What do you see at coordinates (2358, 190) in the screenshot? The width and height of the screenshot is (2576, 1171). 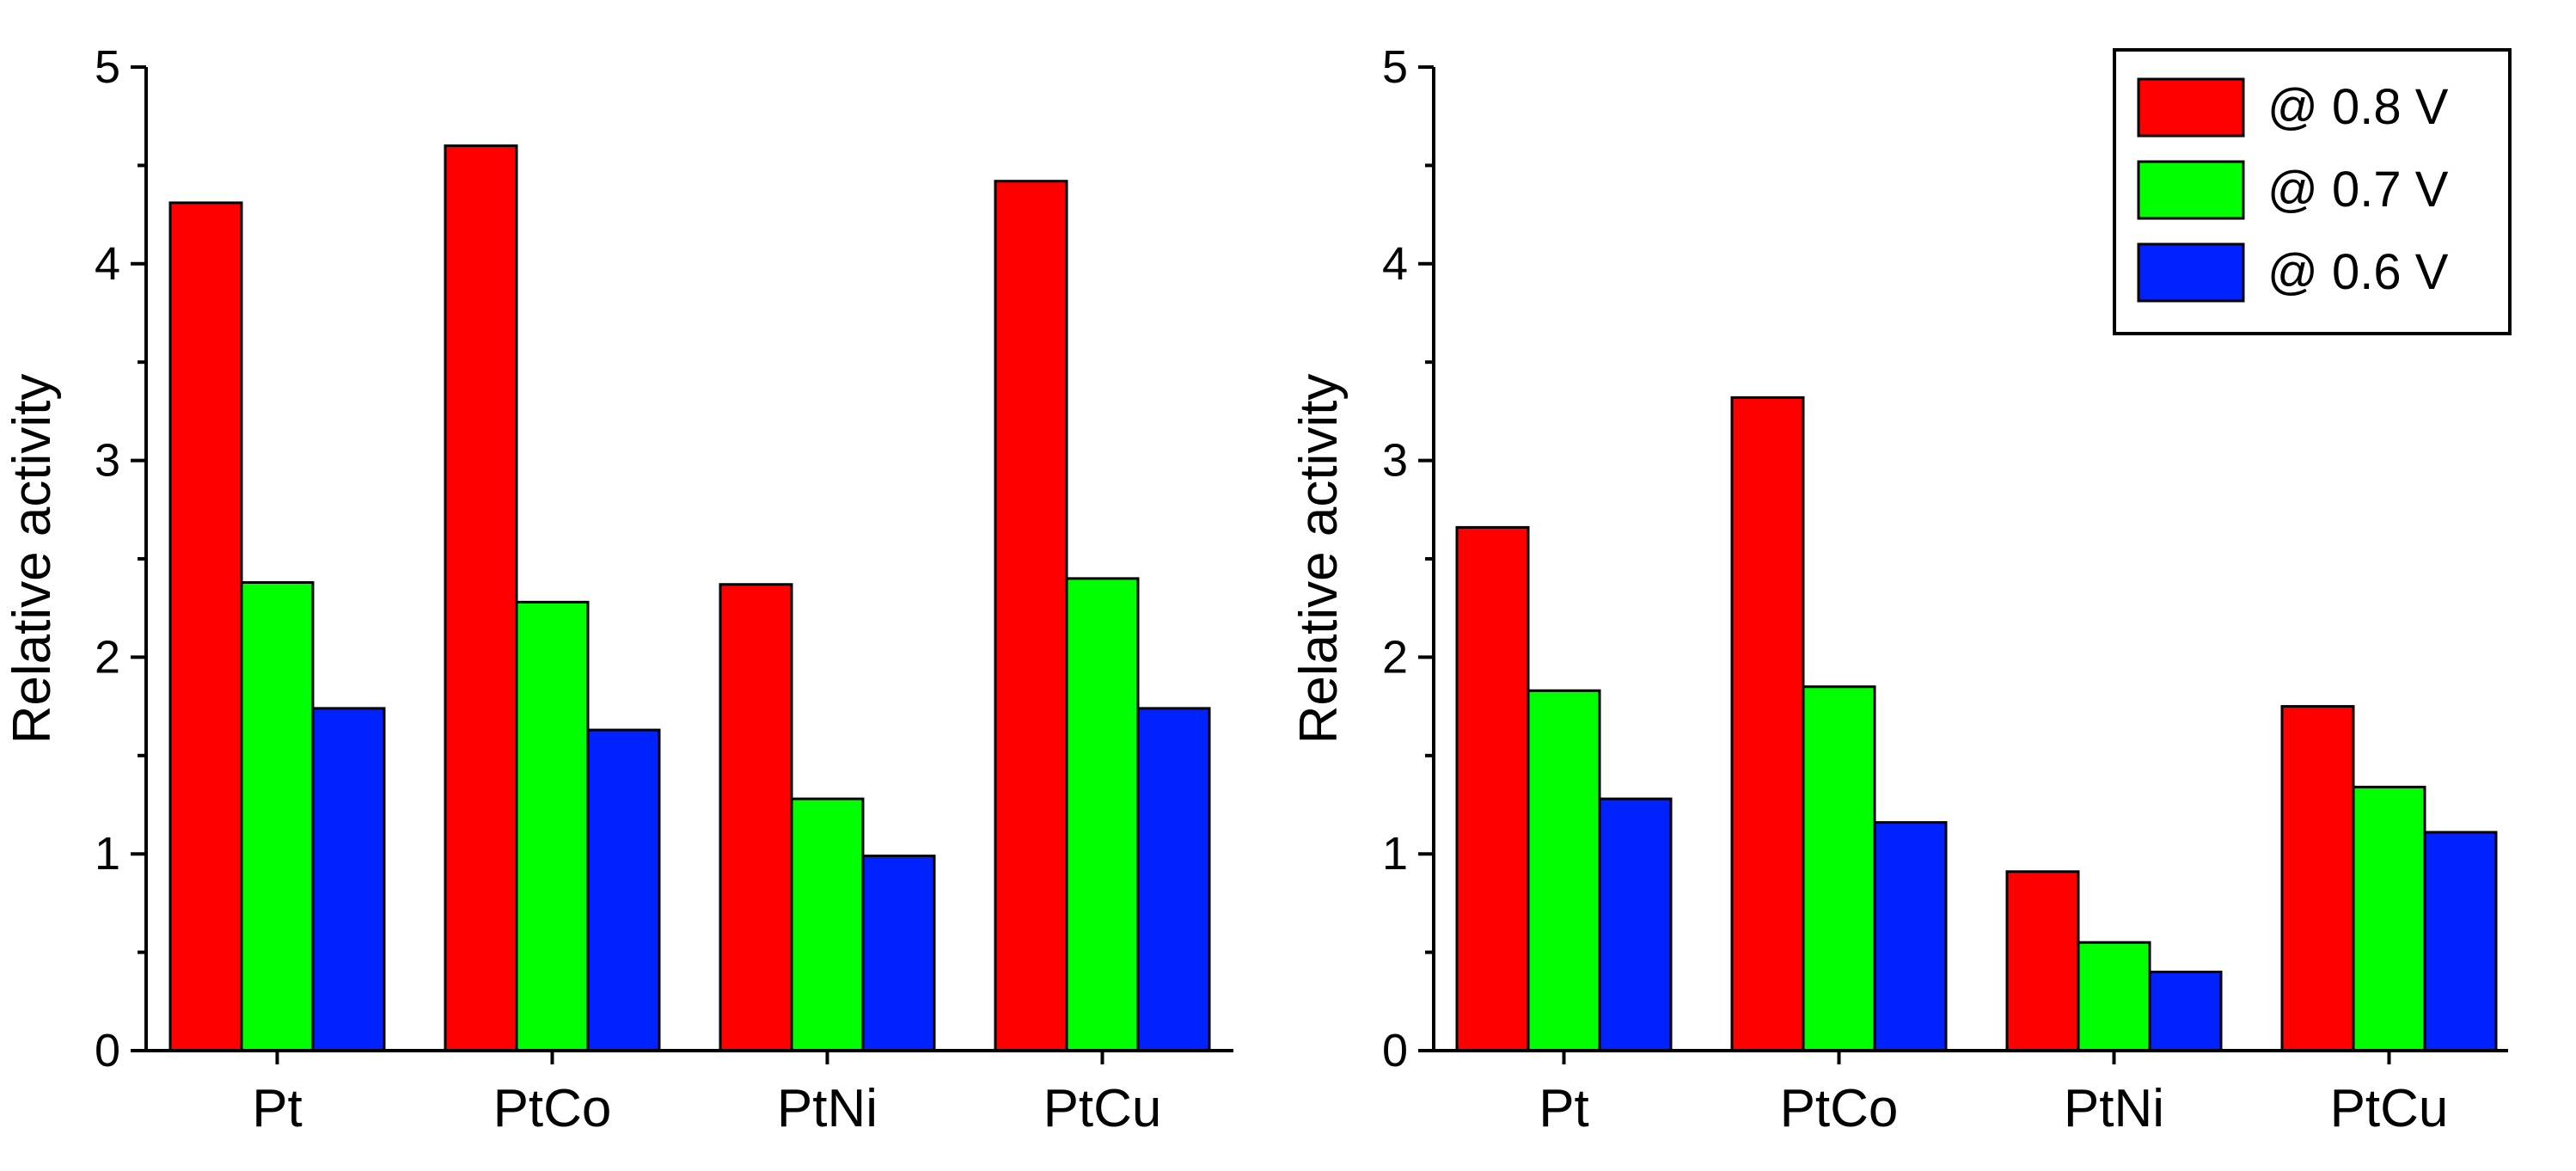 I see `legend-label-2: @ 0.7 V` at bounding box center [2358, 190].